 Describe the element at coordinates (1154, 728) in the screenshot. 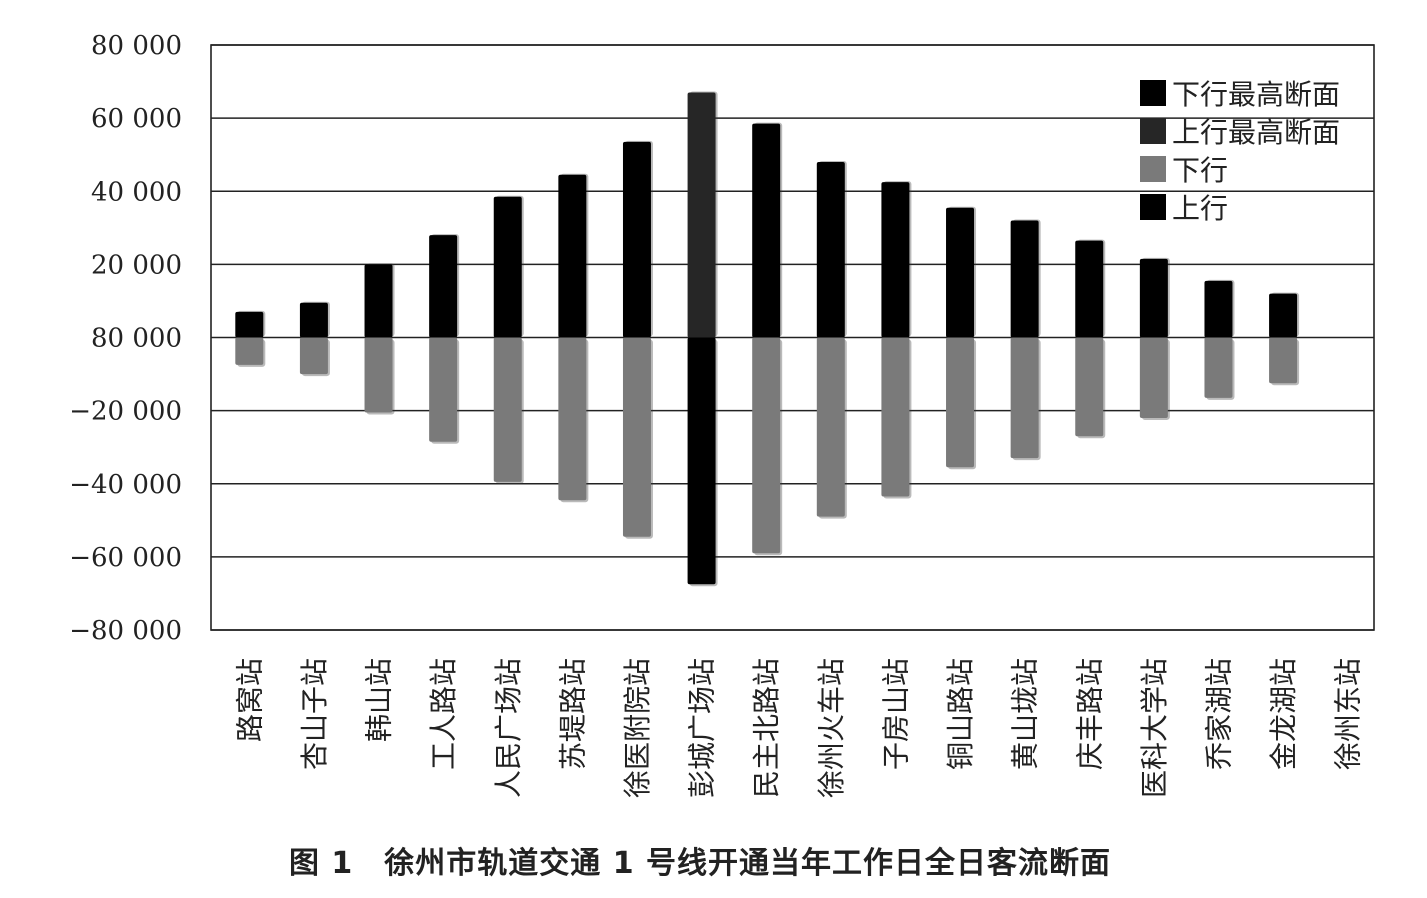

I see `x-tick-label: 医科大学站` at that location.